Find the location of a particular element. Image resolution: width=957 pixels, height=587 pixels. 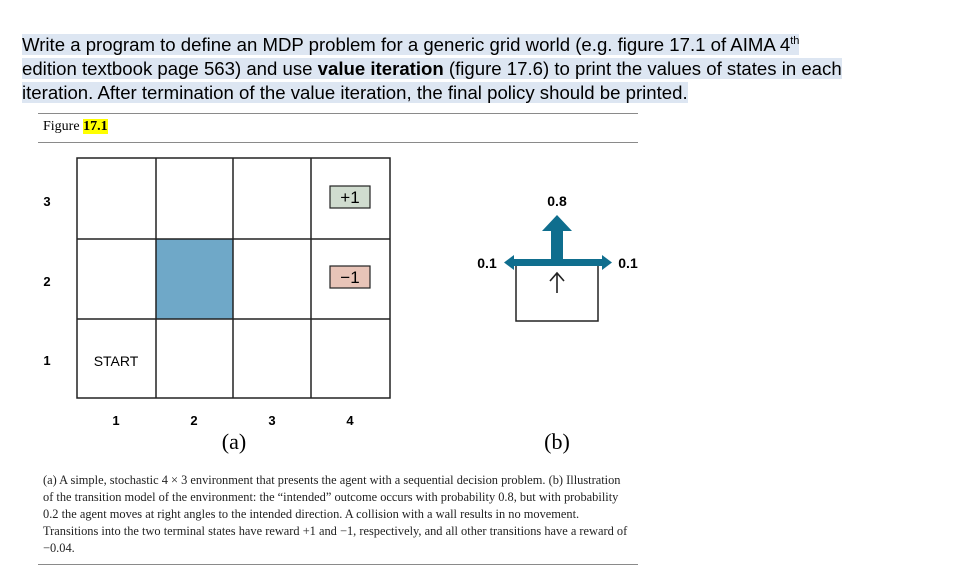

start-label: START is located at coordinates (116, 361).